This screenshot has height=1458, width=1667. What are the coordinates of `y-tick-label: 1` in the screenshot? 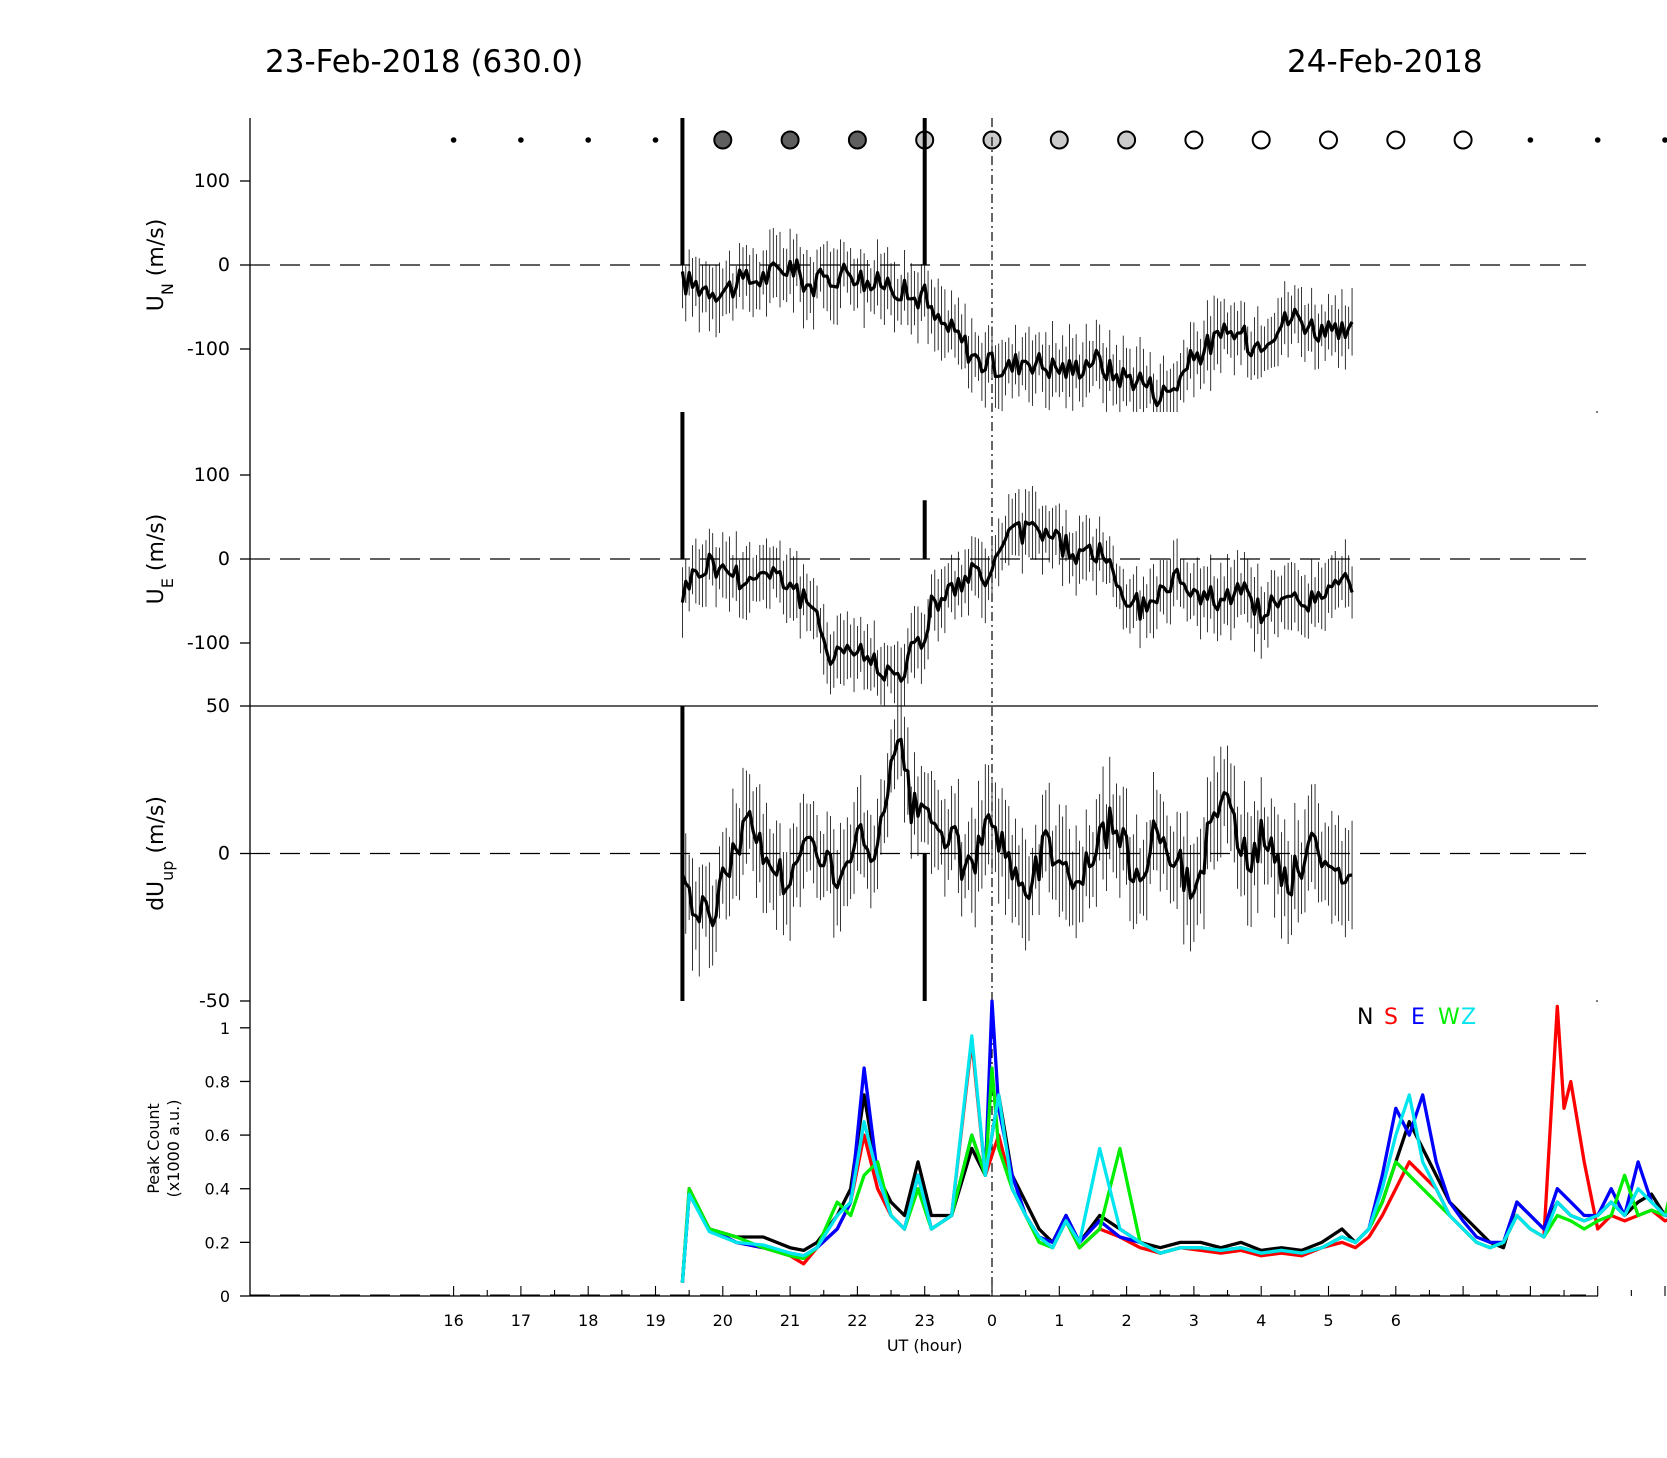 It's located at (225, 1028).